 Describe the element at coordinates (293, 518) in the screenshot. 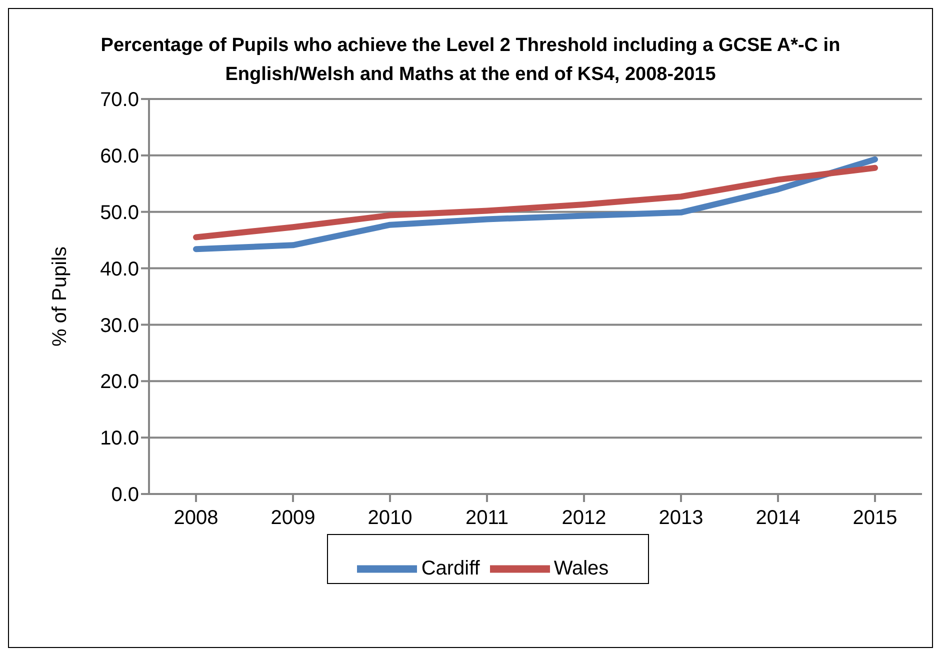

I see `x-tick-label: 2009` at that location.